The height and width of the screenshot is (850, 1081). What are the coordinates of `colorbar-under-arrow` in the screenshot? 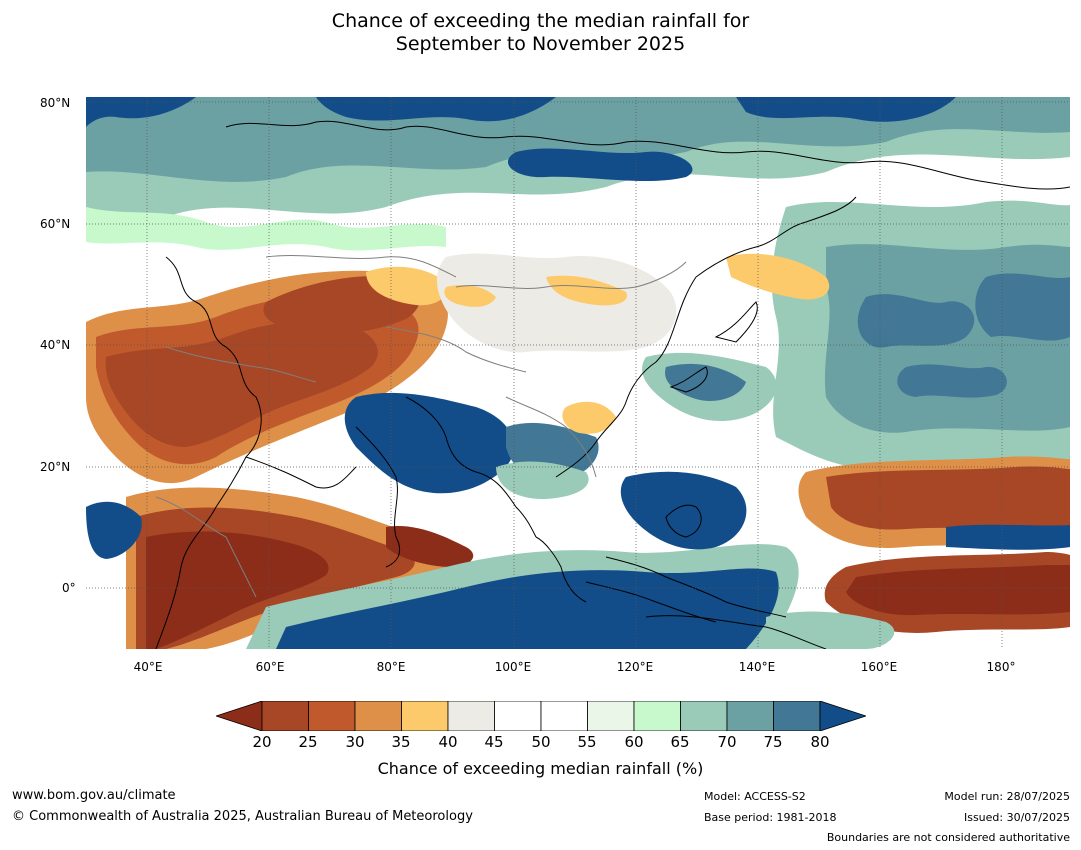 It's located at (239, 716).